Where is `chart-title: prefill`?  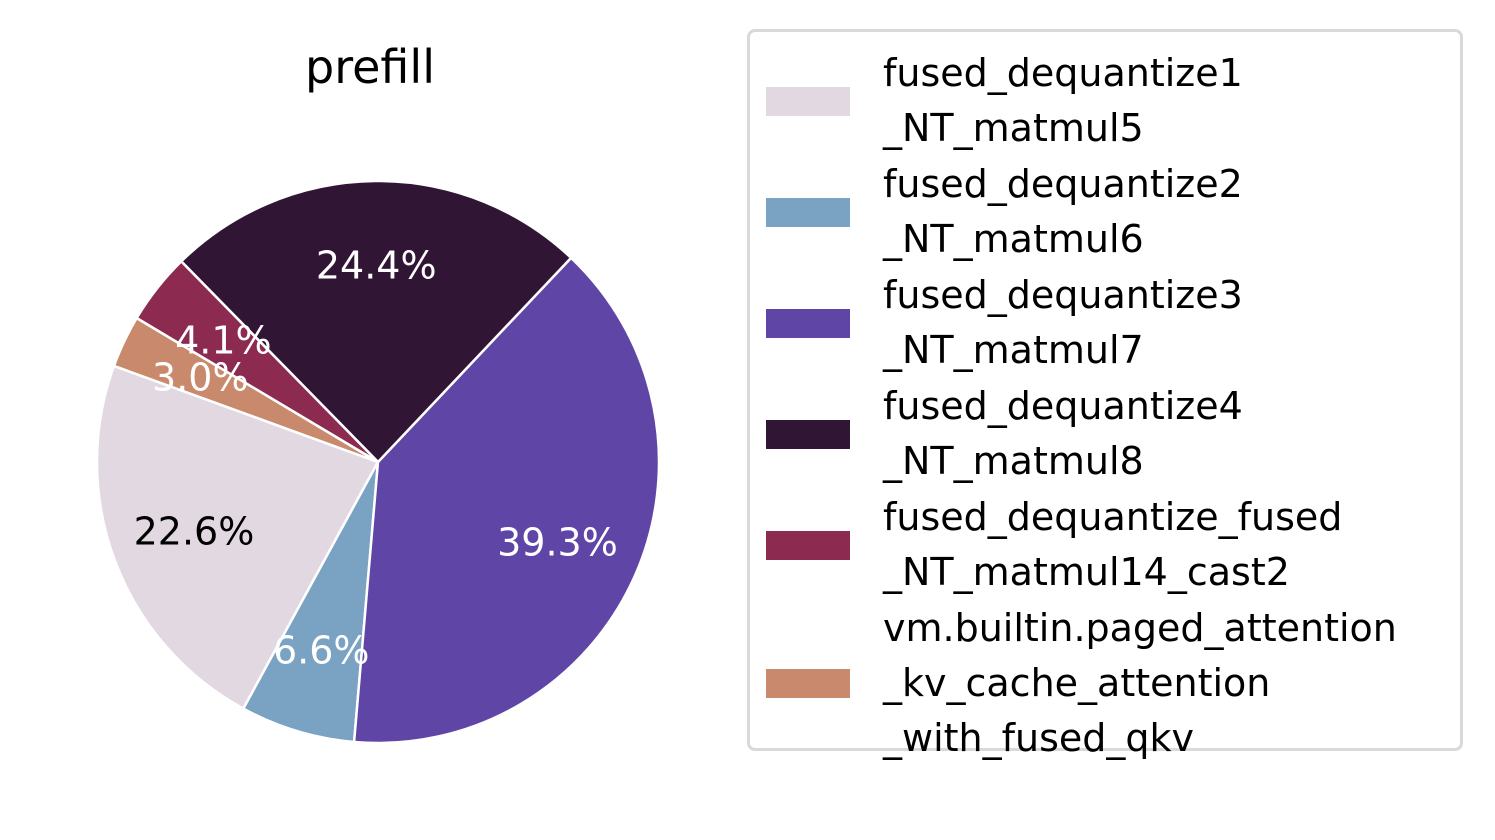
chart-title: prefill is located at coordinates (370, 67).